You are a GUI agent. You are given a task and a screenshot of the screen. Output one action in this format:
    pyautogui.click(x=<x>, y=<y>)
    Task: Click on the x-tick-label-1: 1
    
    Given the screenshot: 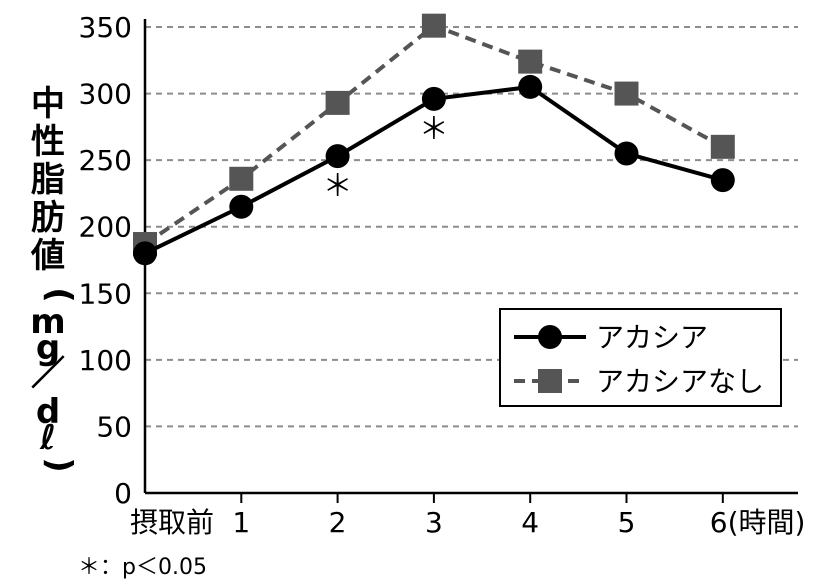 What is the action you would take?
    pyautogui.click(x=241, y=522)
    